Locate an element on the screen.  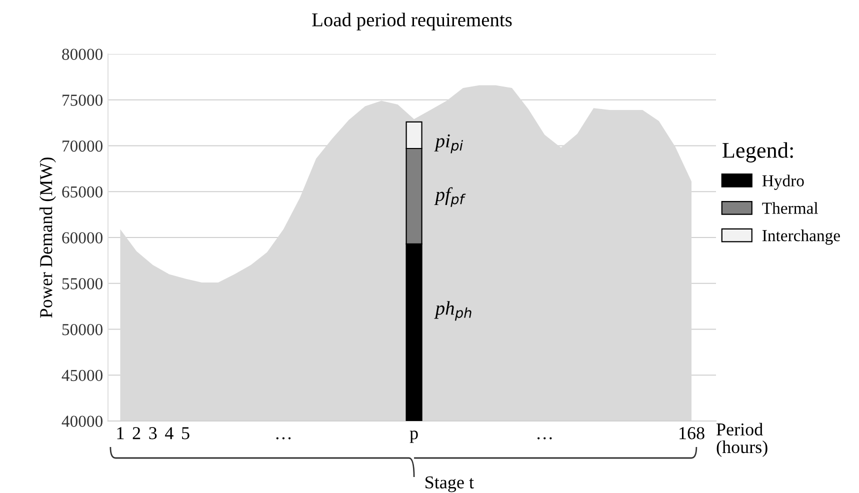
legend-label: Hydro is located at coordinates (783, 182).